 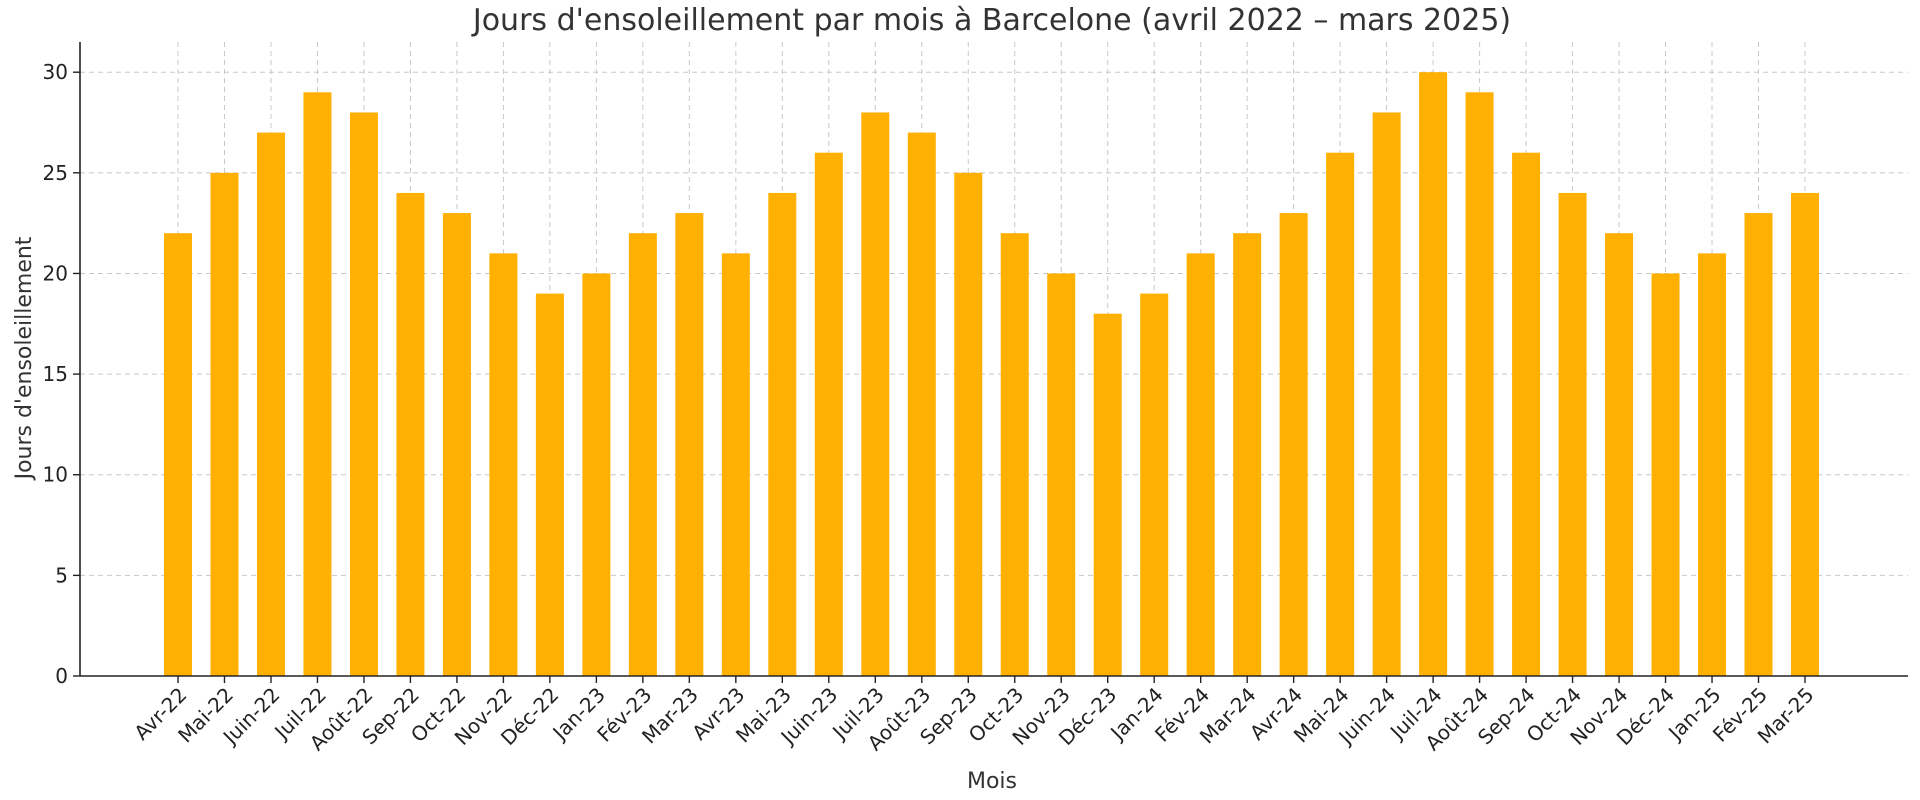 What do you see at coordinates (24, 358) in the screenshot?
I see `y-axis-label: Jours d'ensoleillement` at bounding box center [24, 358].